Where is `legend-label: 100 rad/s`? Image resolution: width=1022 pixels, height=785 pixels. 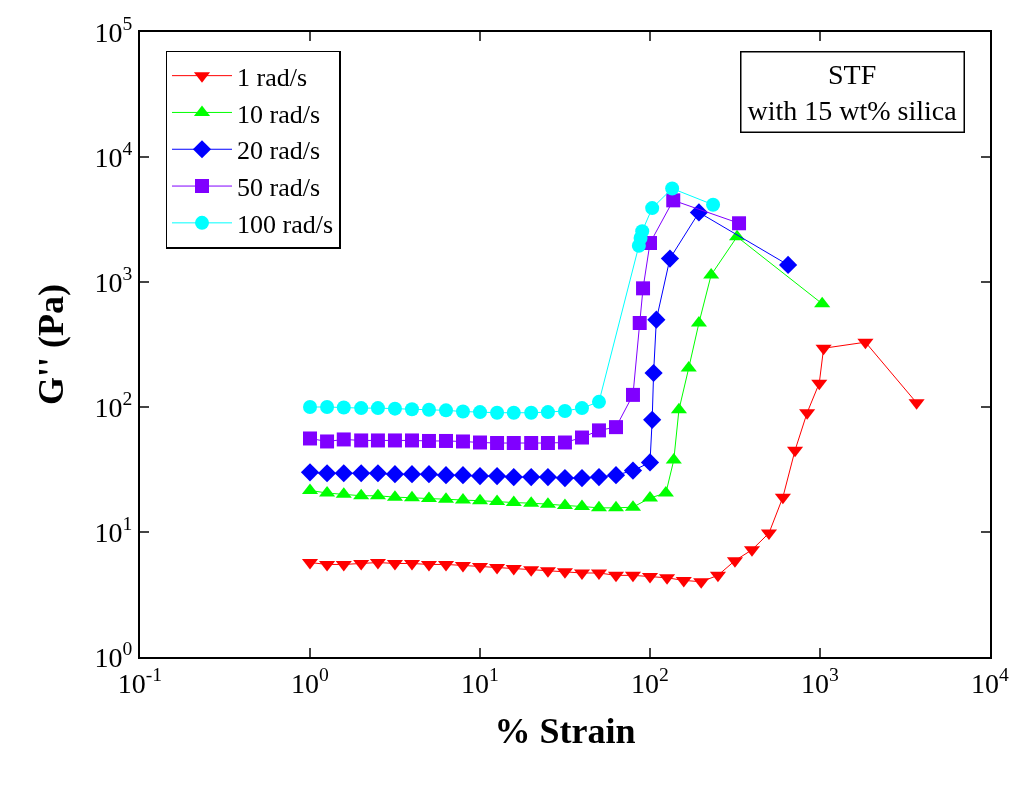
legend-label: 100 rad/s is located at coordinates (285, 224).